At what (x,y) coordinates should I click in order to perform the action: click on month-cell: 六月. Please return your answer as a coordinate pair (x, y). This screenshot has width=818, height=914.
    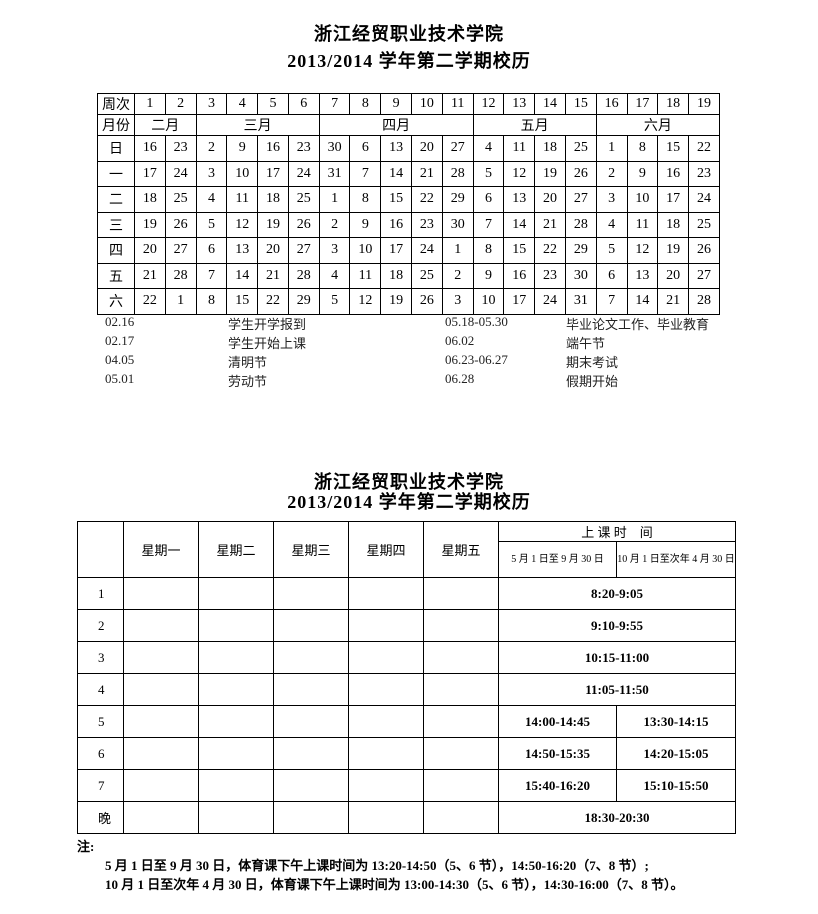
    Looking at the image, I should click on (658, 125).